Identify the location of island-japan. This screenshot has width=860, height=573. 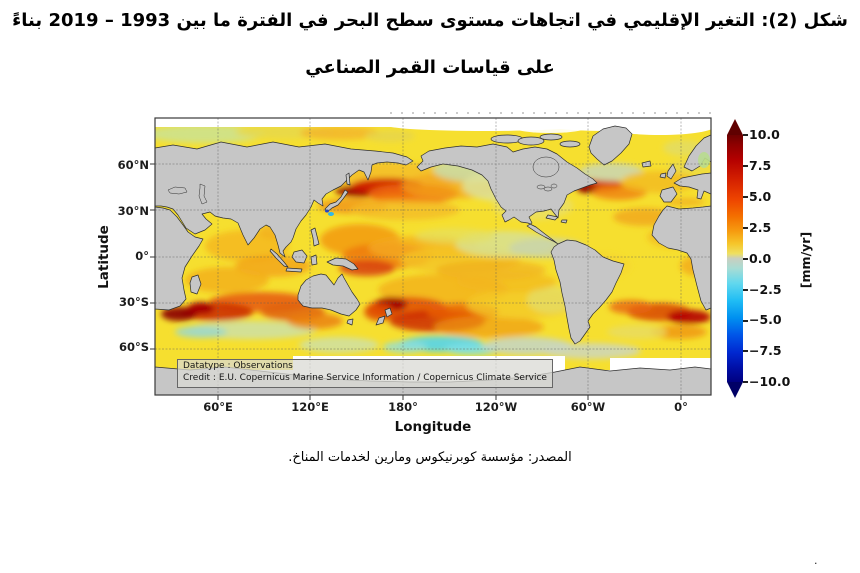
(336, 201).